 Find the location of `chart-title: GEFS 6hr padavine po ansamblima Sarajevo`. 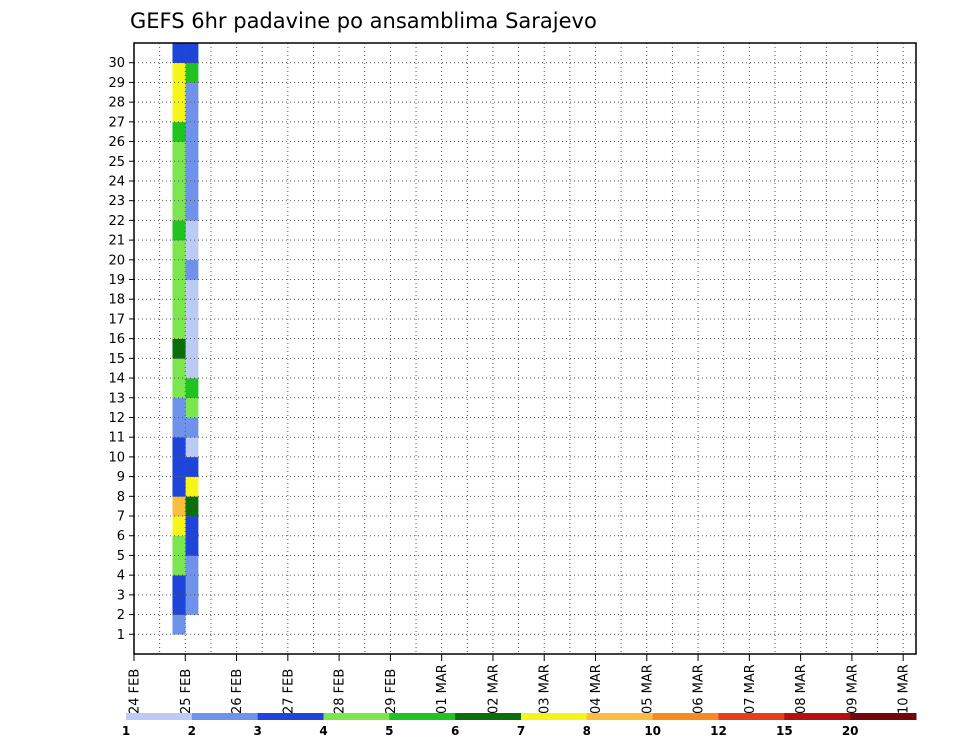

chart-title: GEFS 6hr padavine po ansamblima Sarajevo is located at coordinates (363, 21).